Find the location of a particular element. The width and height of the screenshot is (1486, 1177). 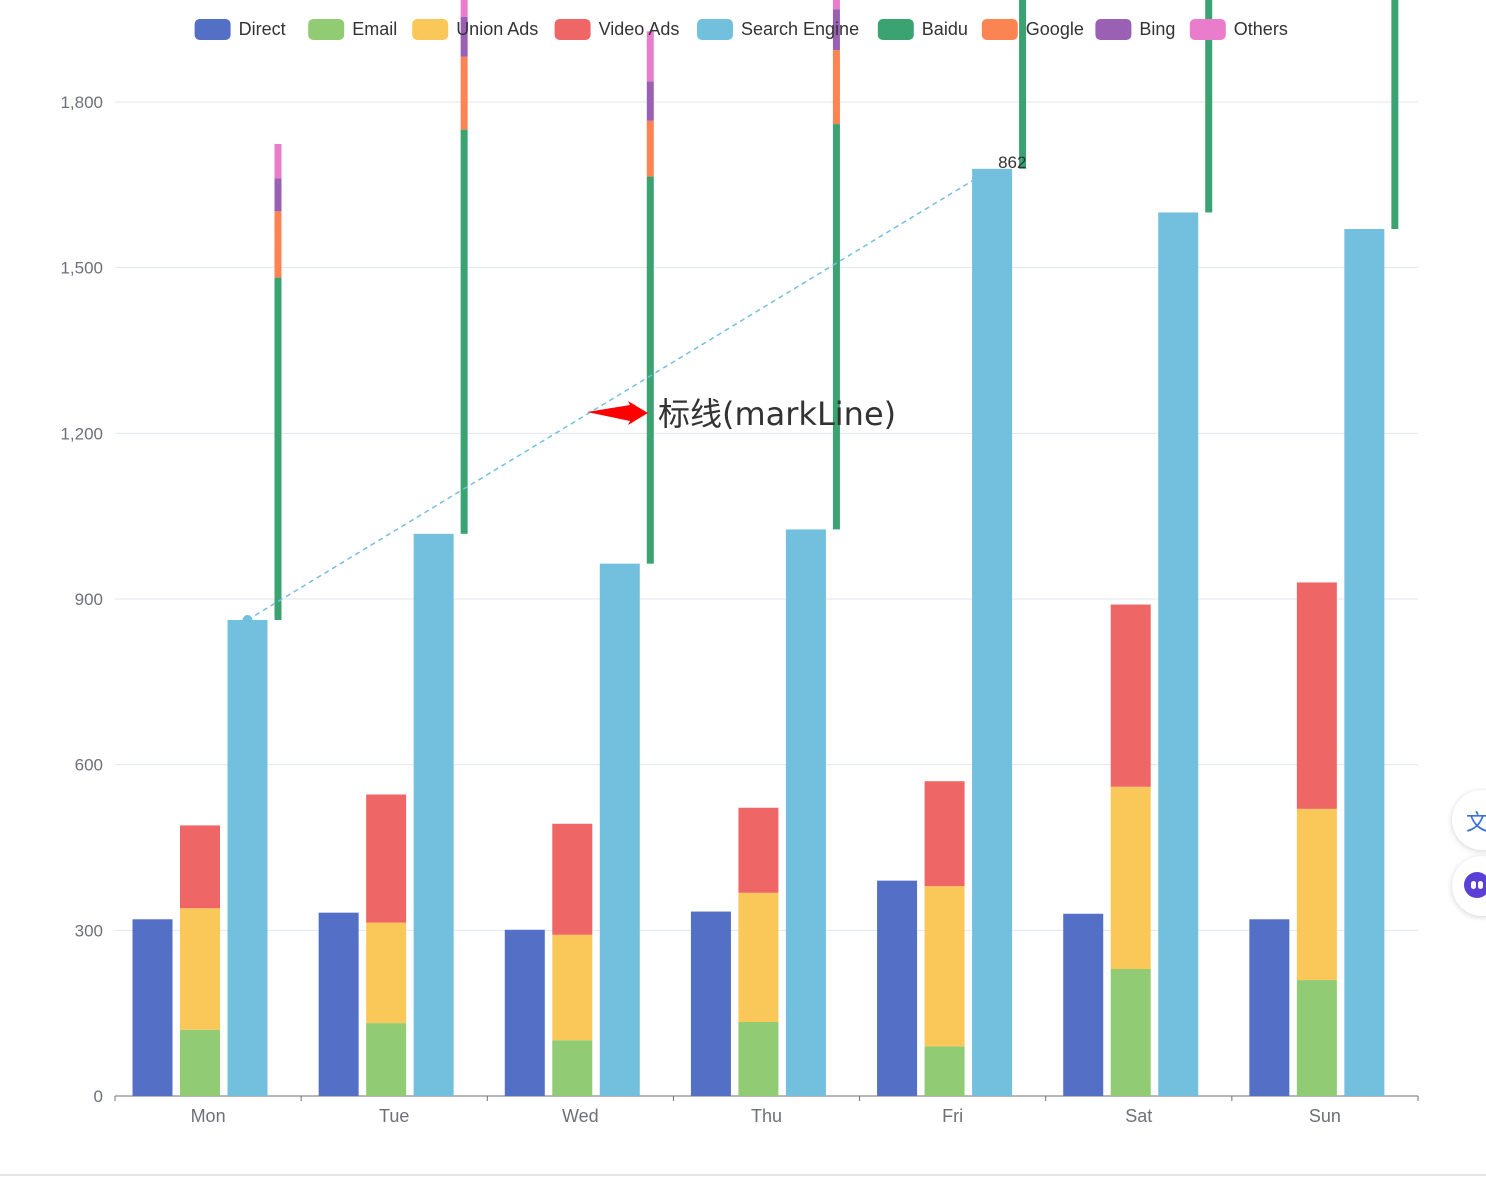

assistant-face-icon is located at coordinates (1475, 885).